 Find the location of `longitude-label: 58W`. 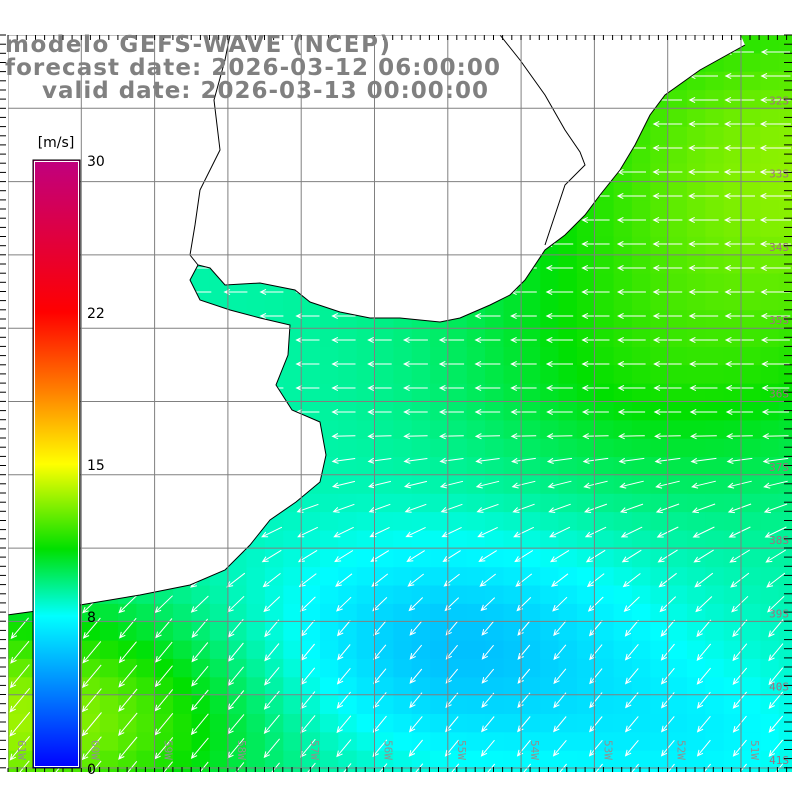

longitude-label: 58W is located at coordinates (241, 750).